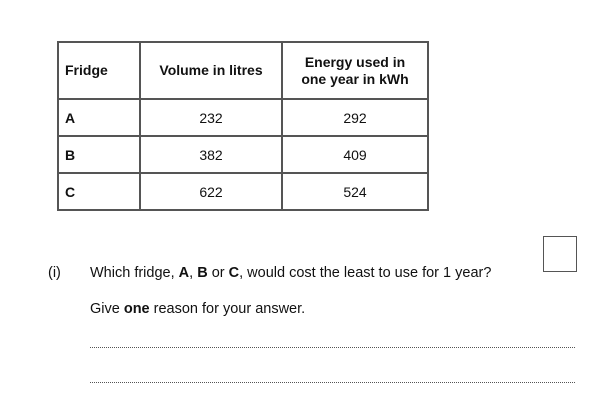 Image resolution: width=610 pixels, height=414 pixels. I want to click on table-row: B 382 409, so click(243, 154).